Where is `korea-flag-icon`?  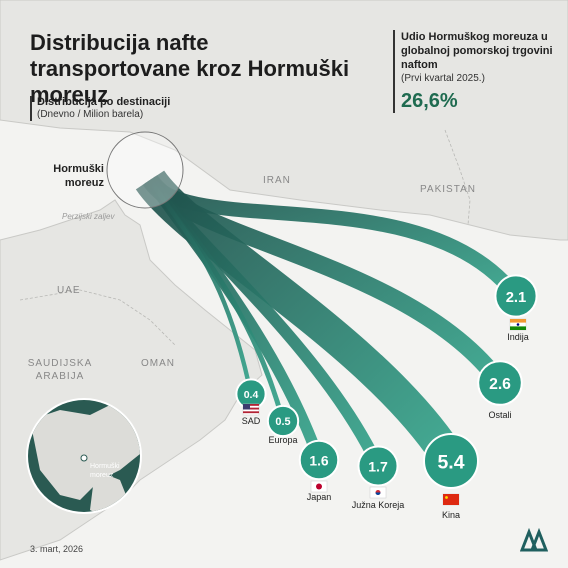 korea-flag-icon is located at coordinates (378, 492).